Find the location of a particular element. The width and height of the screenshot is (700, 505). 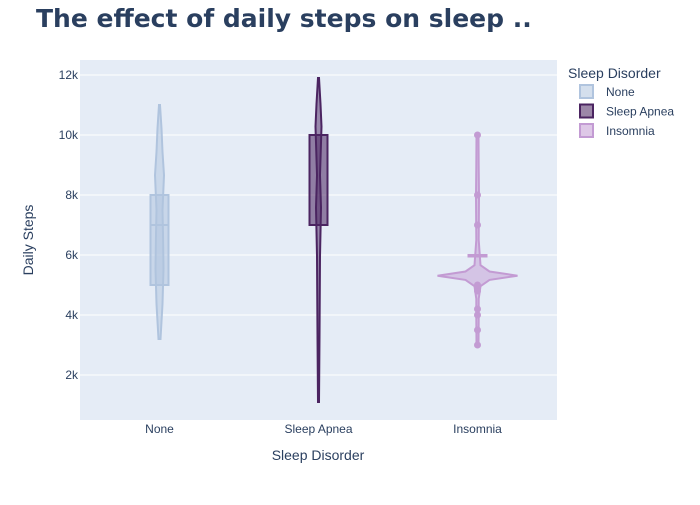

x-tick-label: Sleep Apnea is located at coordinates (318, 429).